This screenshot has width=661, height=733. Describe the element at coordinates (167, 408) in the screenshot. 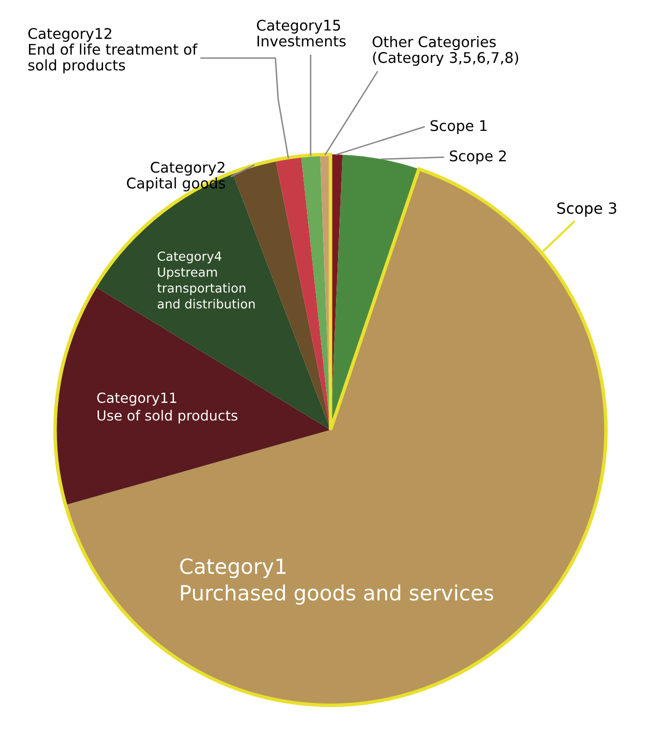

I see `slice-label: Category11 Use of sold products` at that location.